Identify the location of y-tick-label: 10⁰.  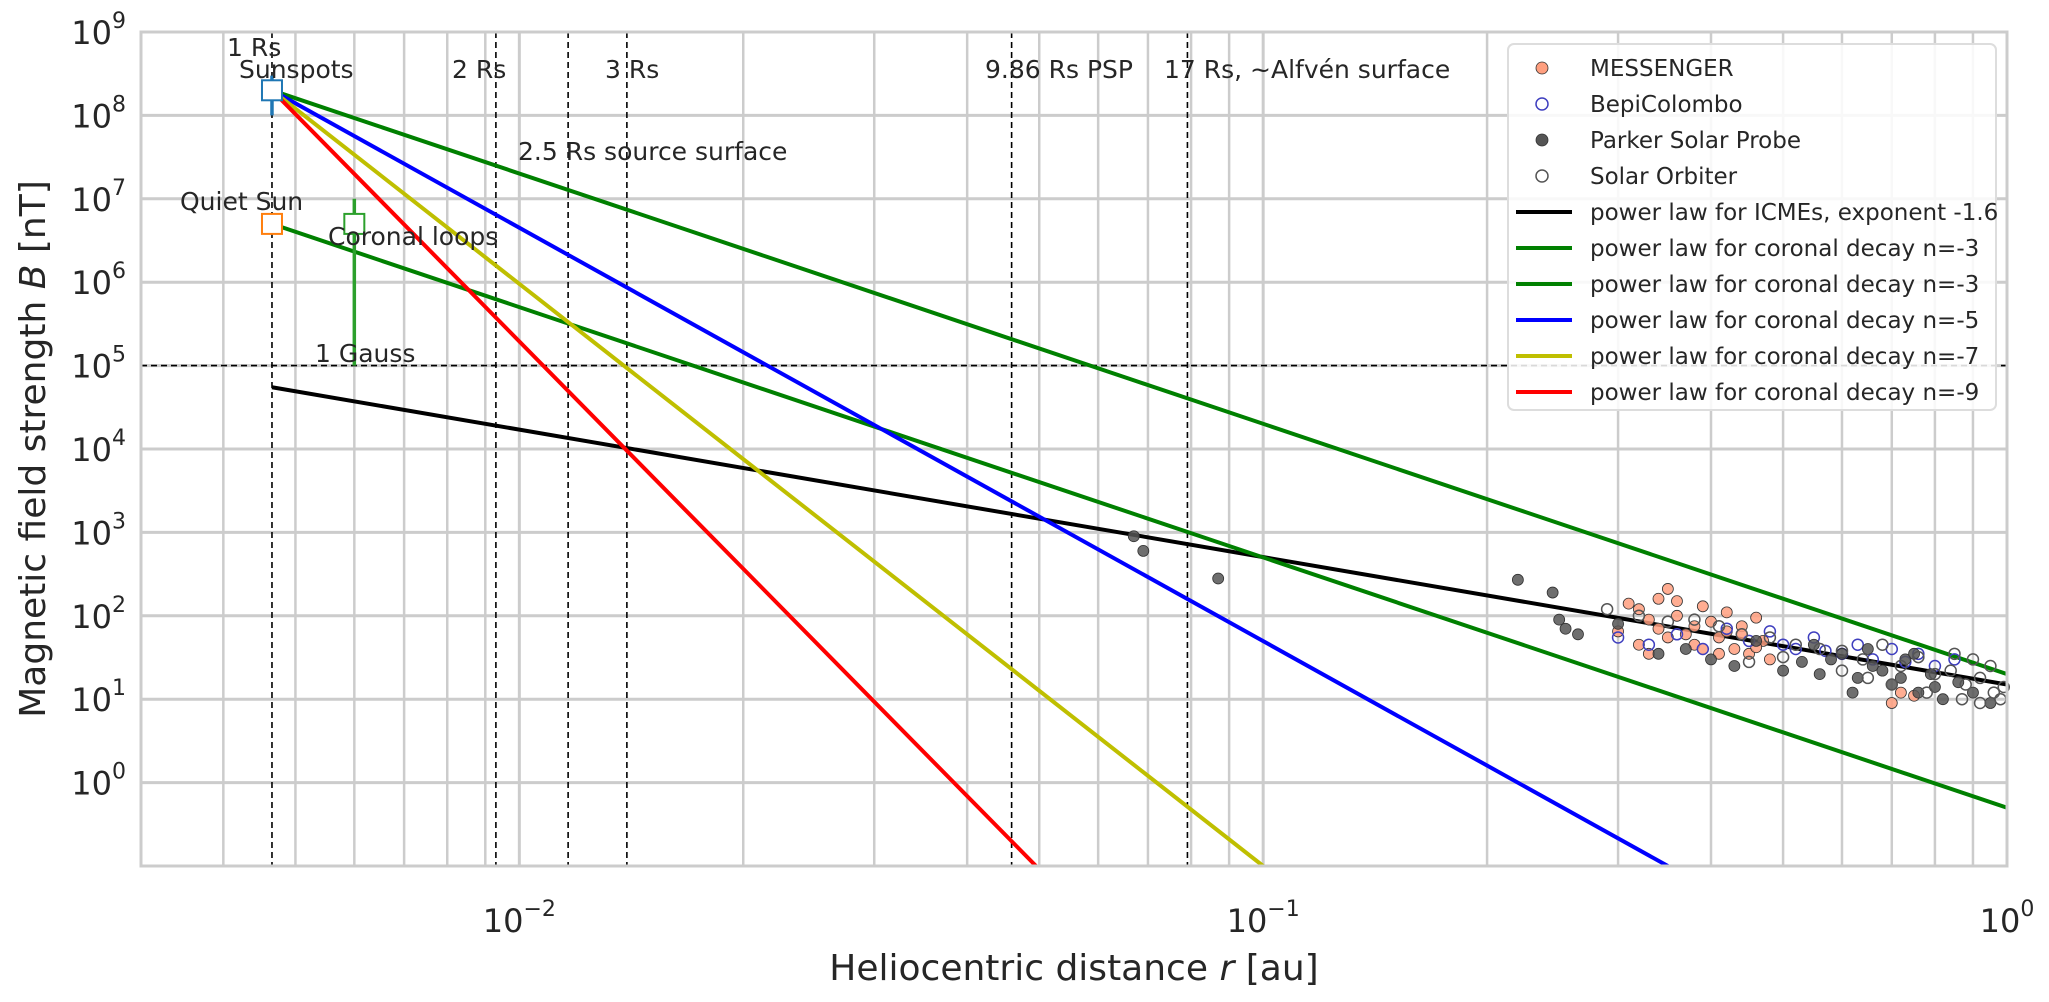
(98, 781).